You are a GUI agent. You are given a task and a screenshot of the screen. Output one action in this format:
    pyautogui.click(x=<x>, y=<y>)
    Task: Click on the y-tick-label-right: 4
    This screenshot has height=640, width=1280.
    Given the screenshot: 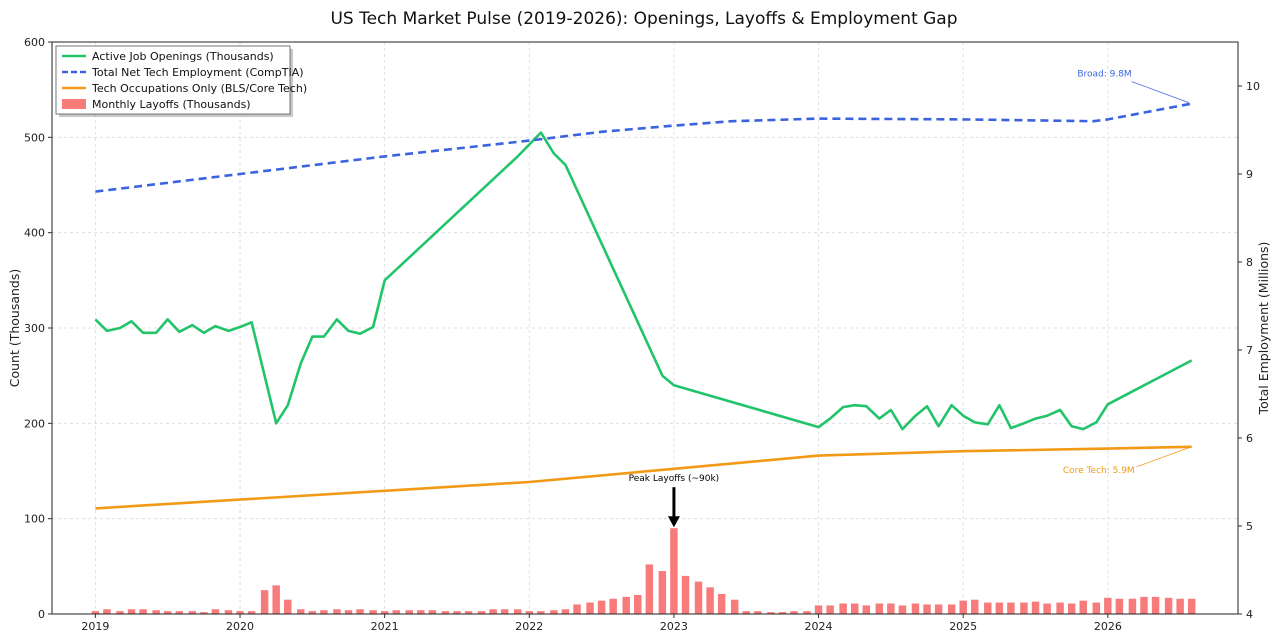 What is the action you would take?
    pyautogui.click(x=1249, y=614)
    